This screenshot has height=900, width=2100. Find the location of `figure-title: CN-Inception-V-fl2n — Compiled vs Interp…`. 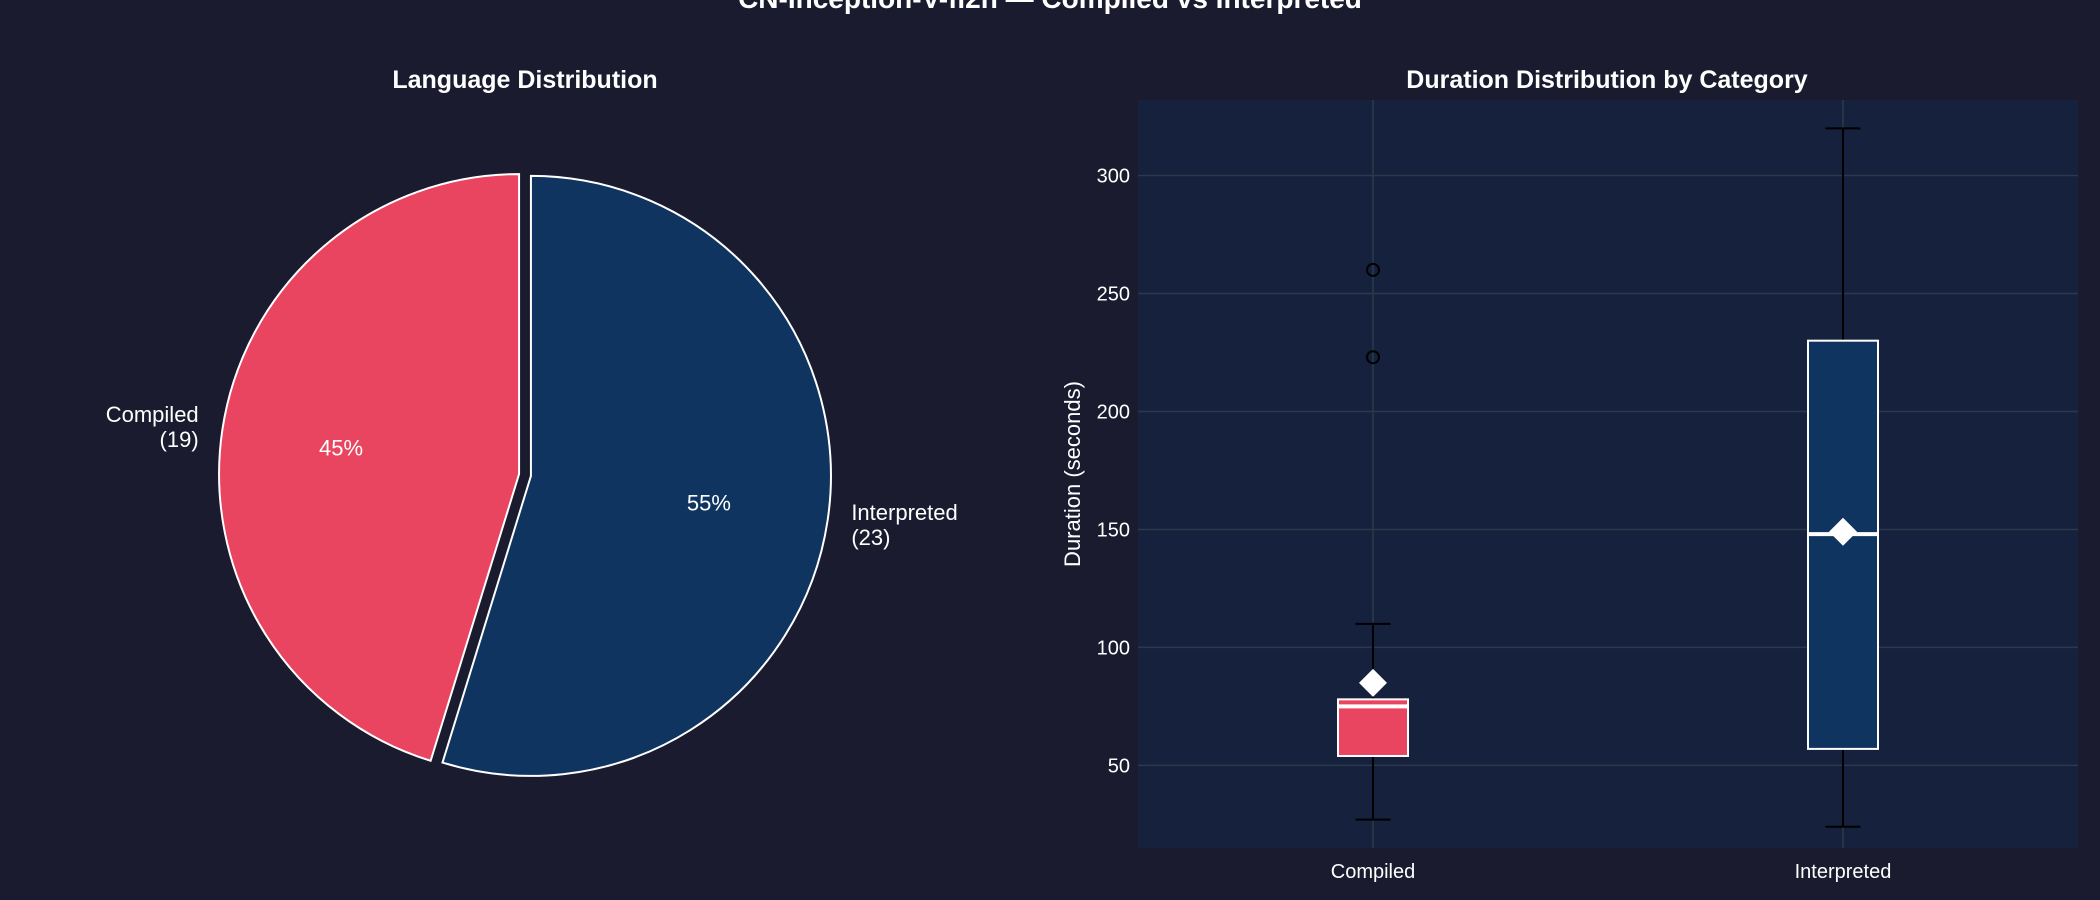

figure-title: CN-Inception-V-fl2n — Compiled vs Interp… is located at coordinates (1050, 7).